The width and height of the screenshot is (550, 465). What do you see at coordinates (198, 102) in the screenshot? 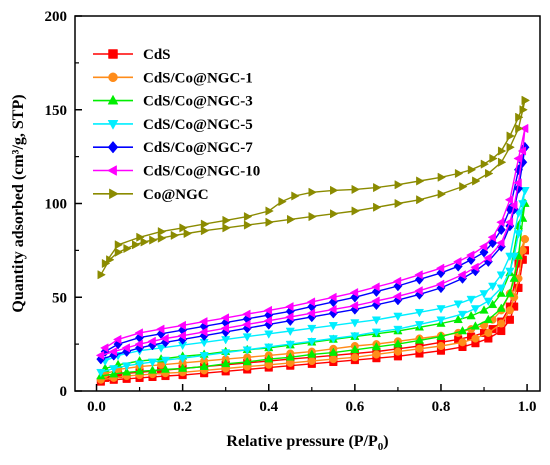
I see `legend-label: CdS/Co@NGC-3` at bounding box center [198, 102].